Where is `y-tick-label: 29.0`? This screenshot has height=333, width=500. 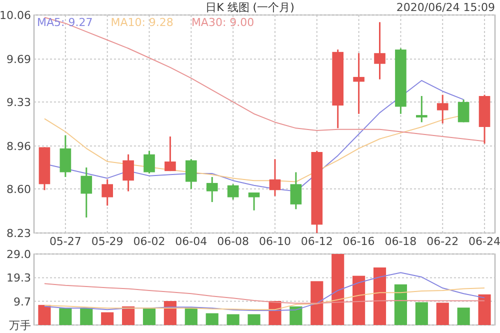
y-tick-label: 29.0 is located at coordinates (18, 254).